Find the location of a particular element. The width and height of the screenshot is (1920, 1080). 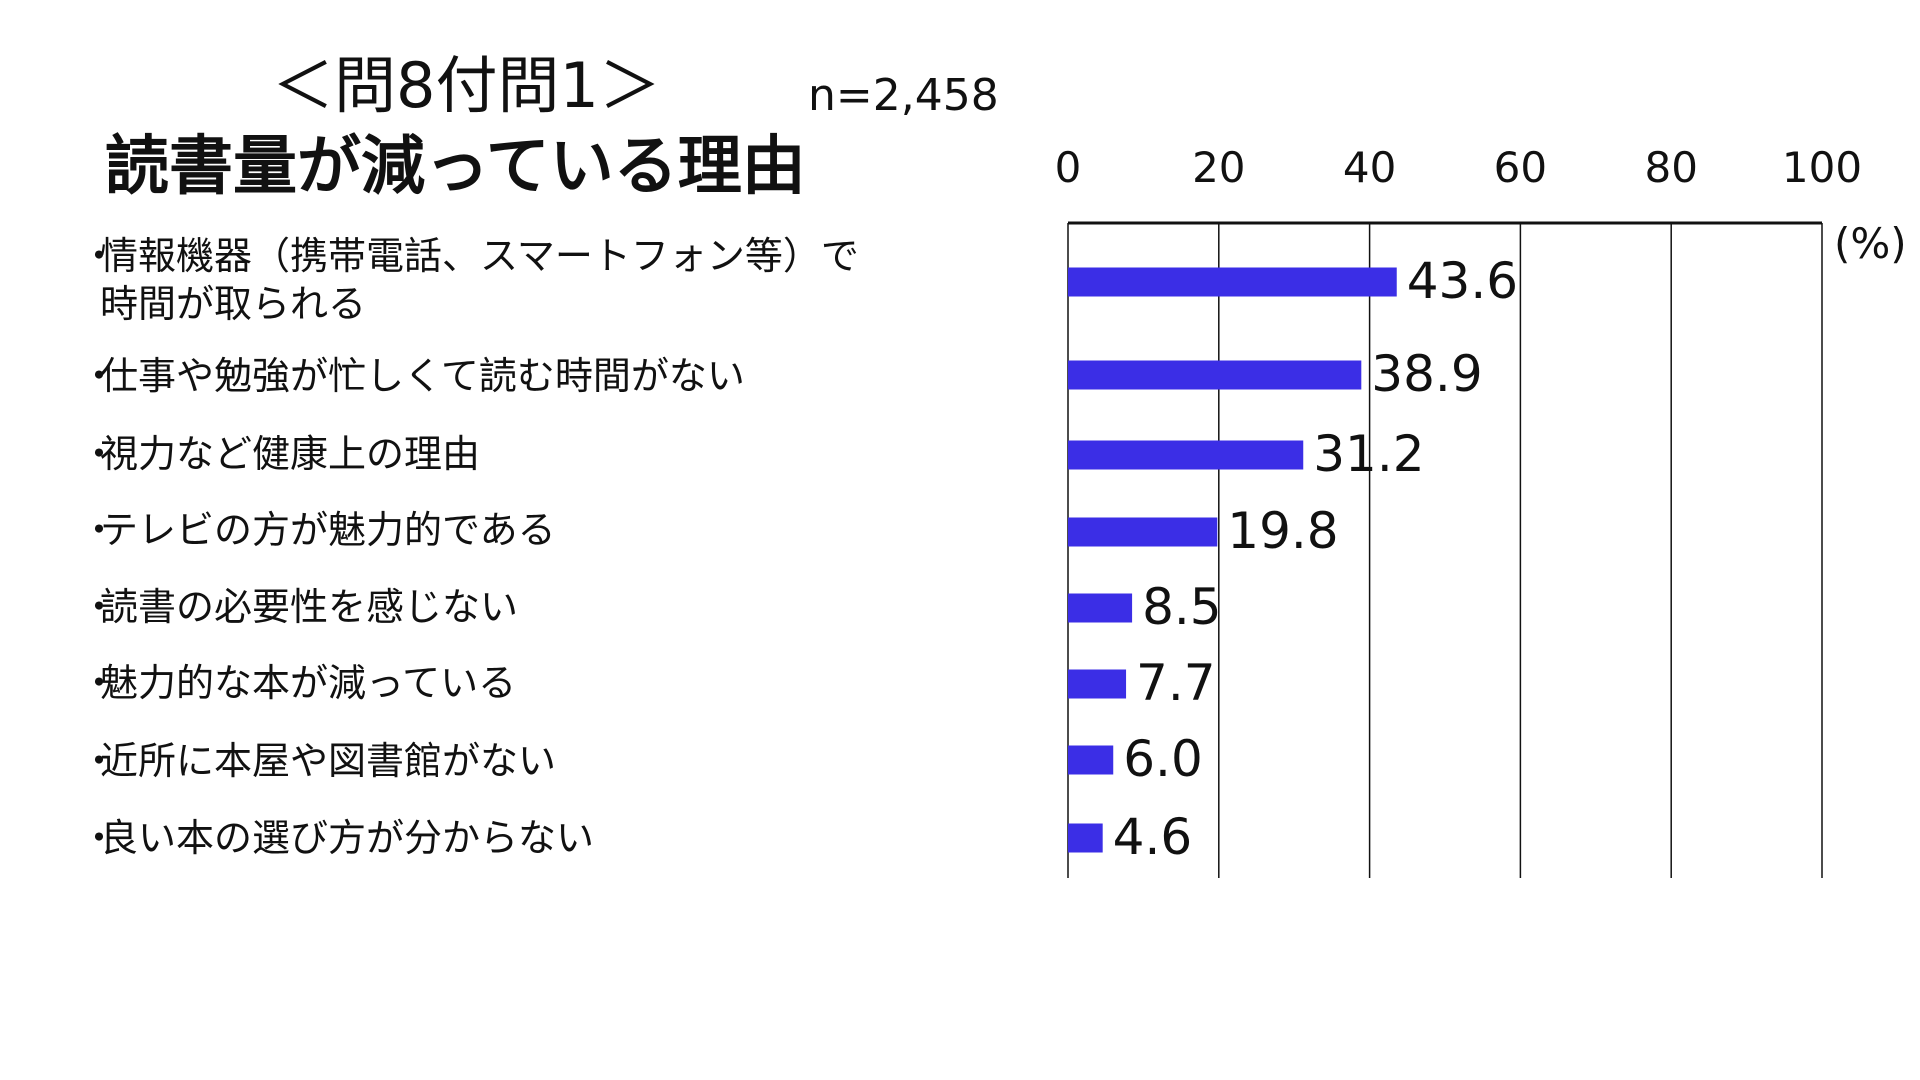

category-label: ・魅力的な本が減っている is located at coordinates (520, 683).